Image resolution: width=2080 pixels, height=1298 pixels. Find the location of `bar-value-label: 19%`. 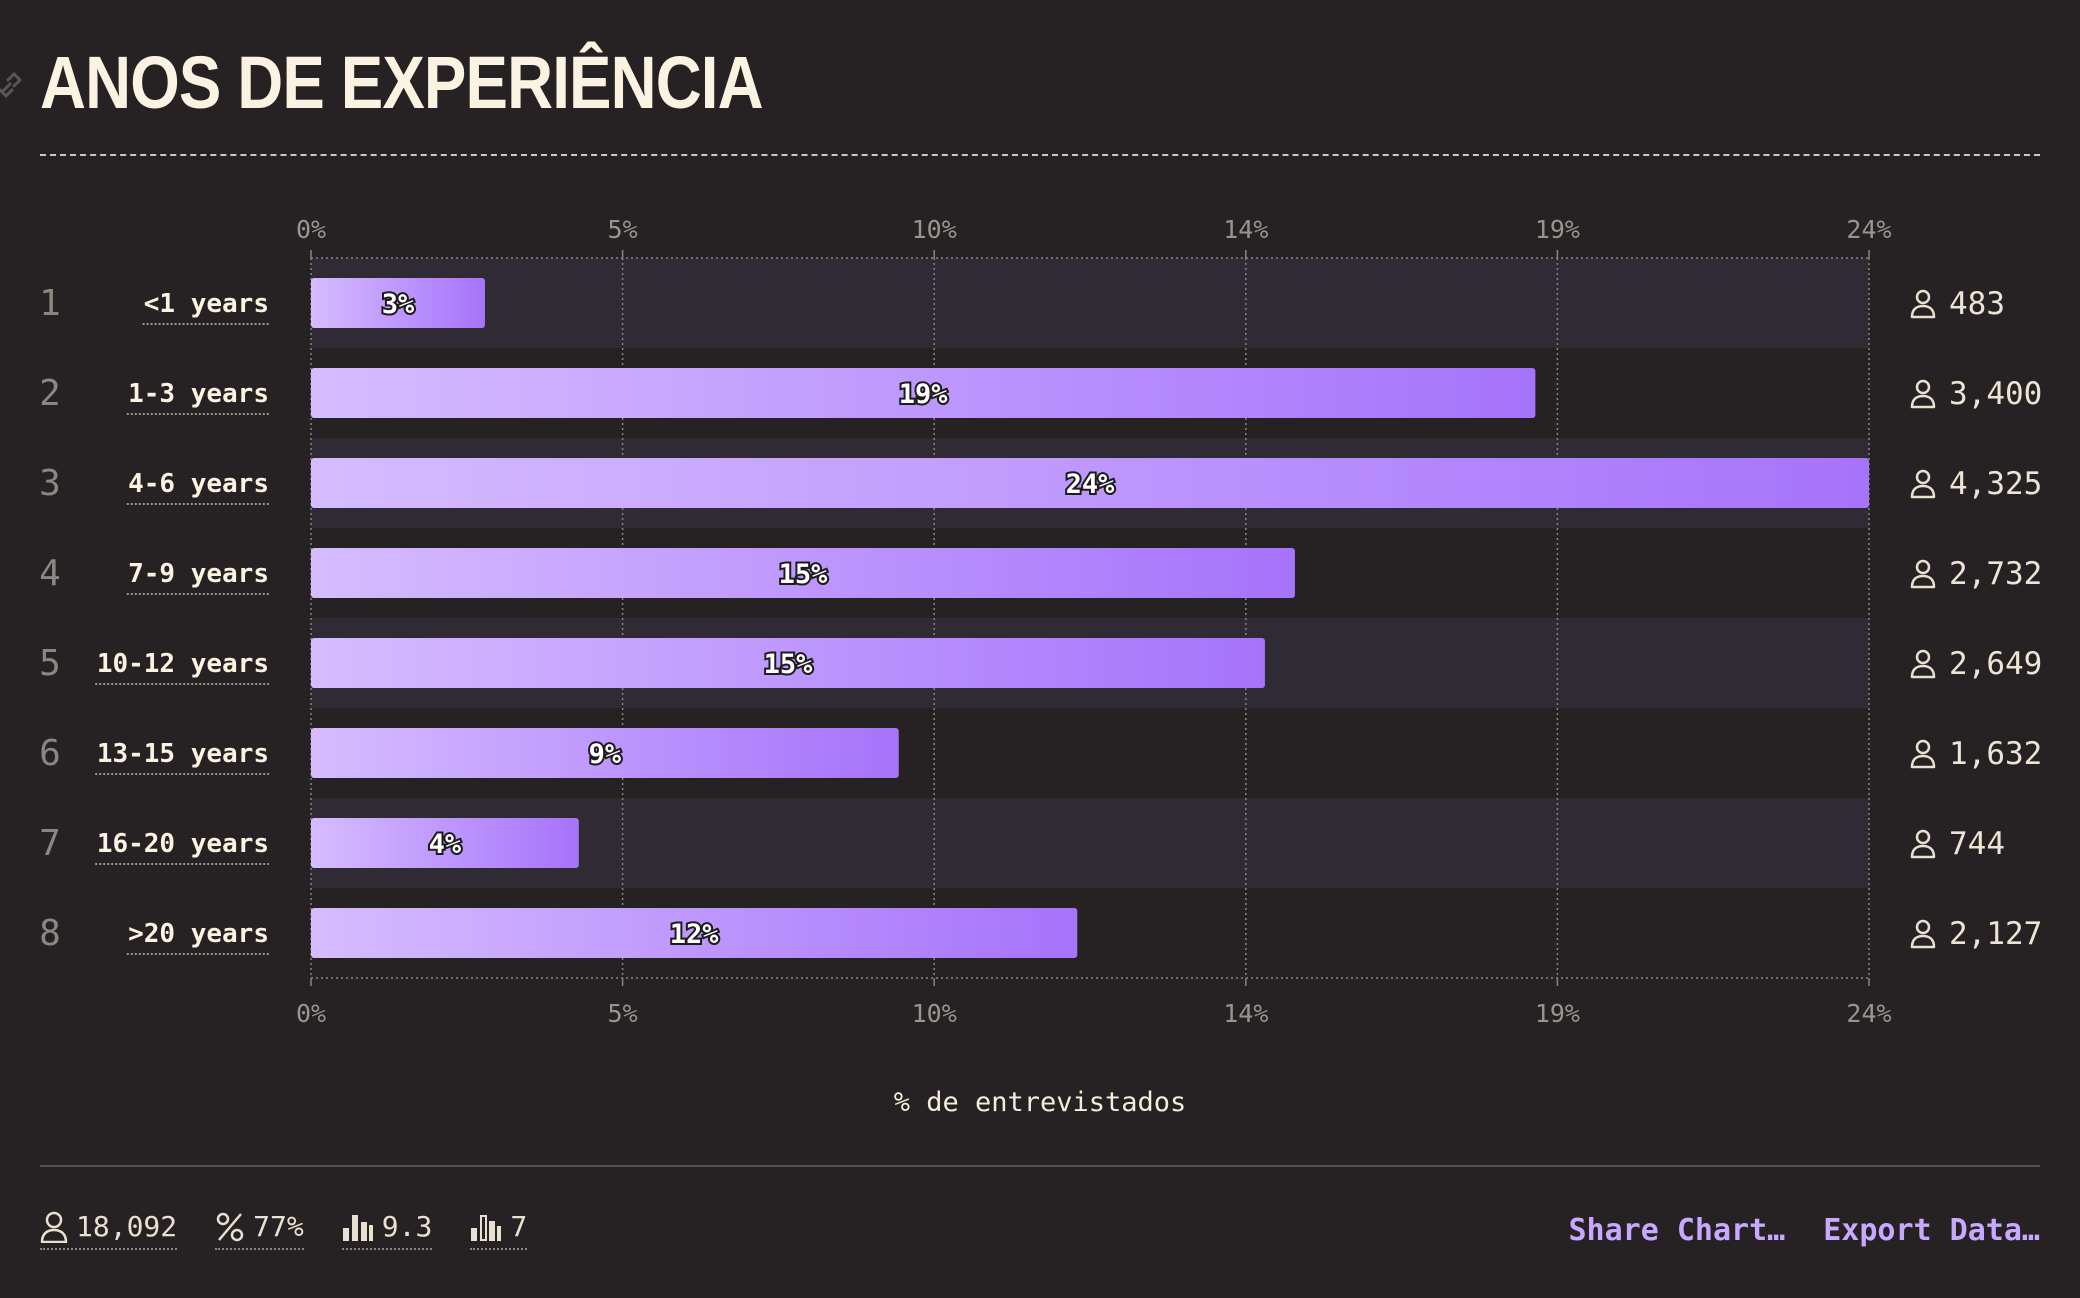

bar-value-label: 19% is located at coordinates (924, 394).